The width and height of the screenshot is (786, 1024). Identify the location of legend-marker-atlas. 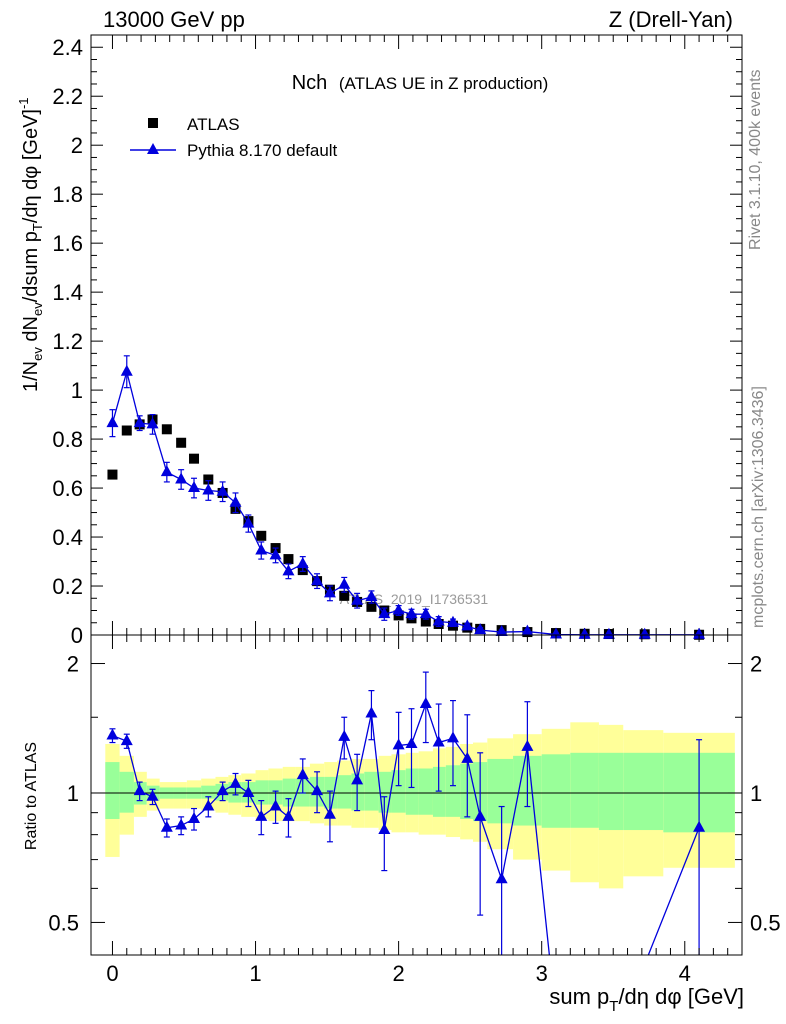
(153, 123).